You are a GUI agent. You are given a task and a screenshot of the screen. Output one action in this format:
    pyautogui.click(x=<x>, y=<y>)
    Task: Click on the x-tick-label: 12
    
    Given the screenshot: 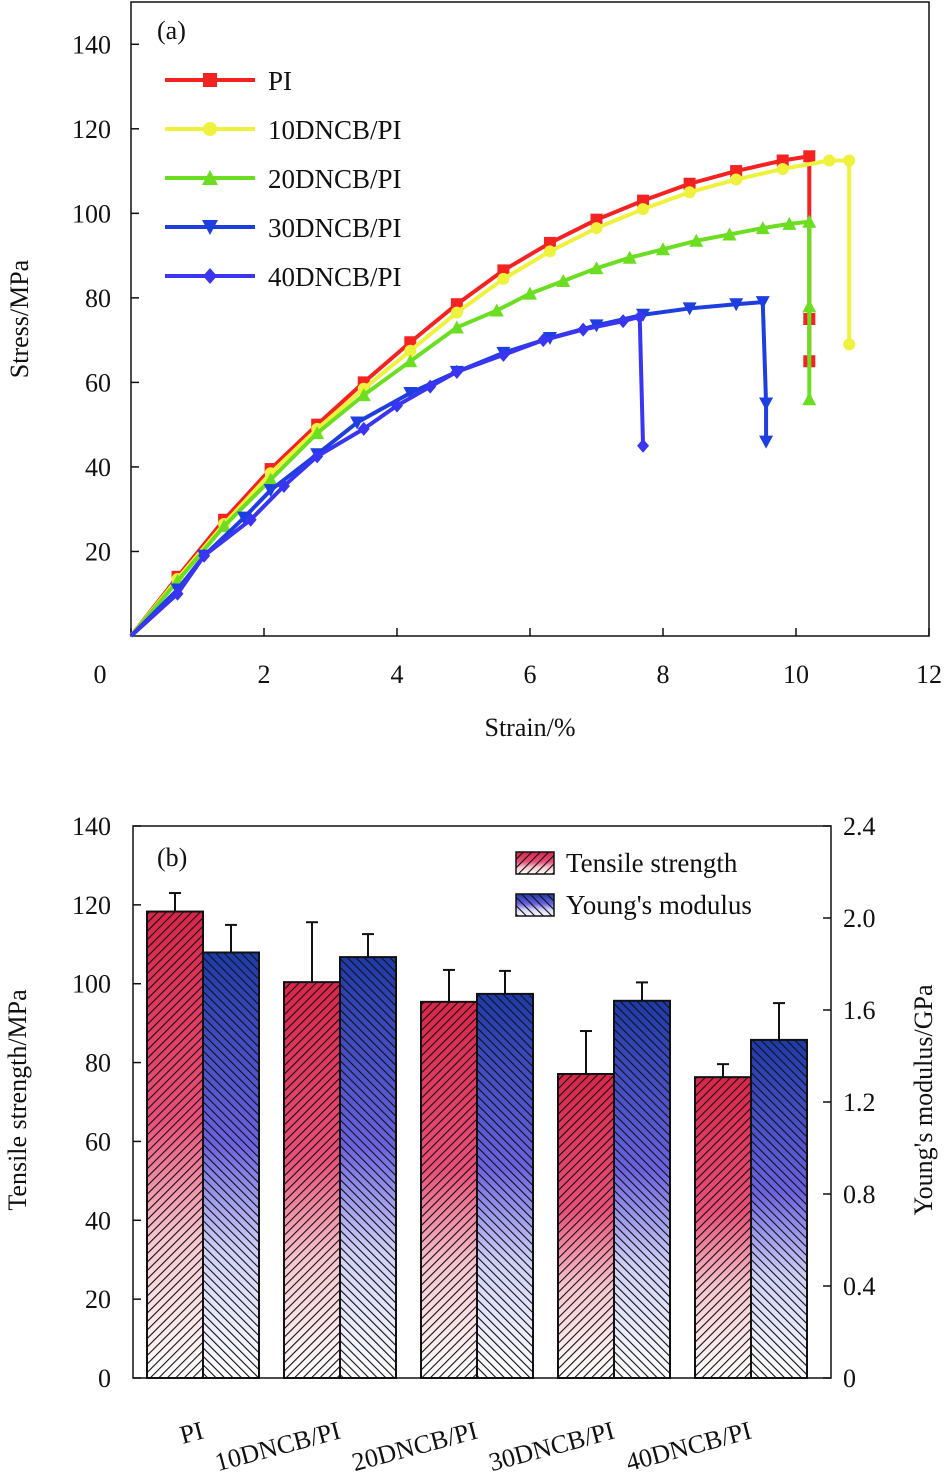 What is the action you would take?
    pyautogui.click(x=929, y=674)
    